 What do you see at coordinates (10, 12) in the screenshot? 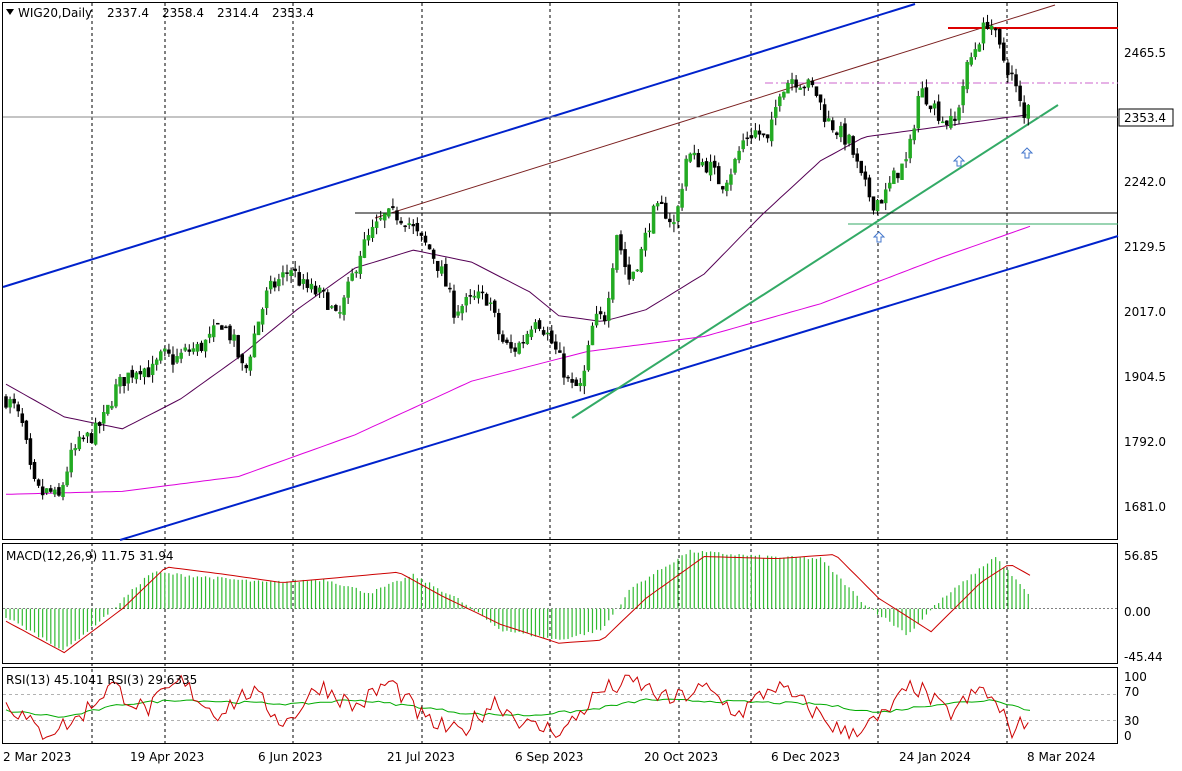
I see `collapse-triangle-icon` at bounding box center [10, 12].